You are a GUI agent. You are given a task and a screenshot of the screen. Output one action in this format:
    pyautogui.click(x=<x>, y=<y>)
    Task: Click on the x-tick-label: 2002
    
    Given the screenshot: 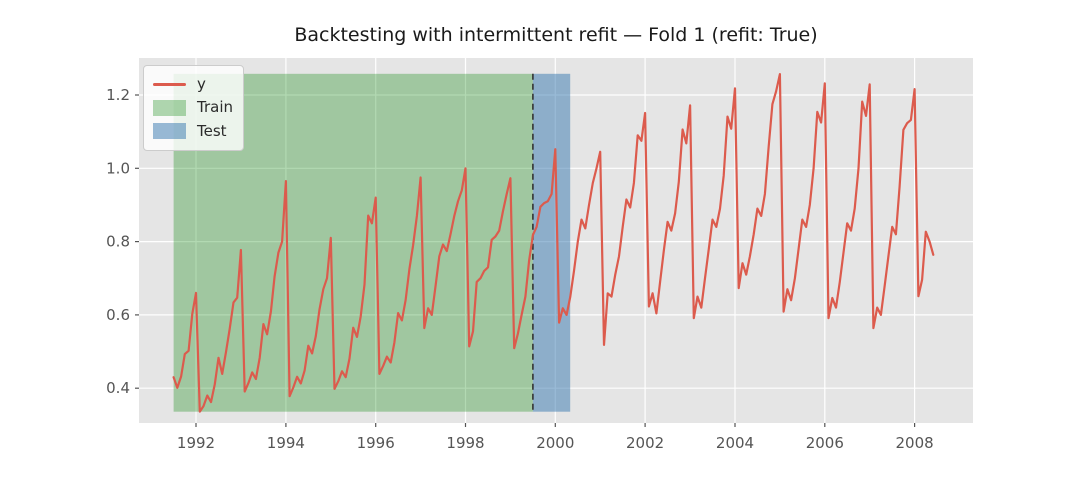 What is the action you would take?
    pyautogui.click(x=645, y=443)
    